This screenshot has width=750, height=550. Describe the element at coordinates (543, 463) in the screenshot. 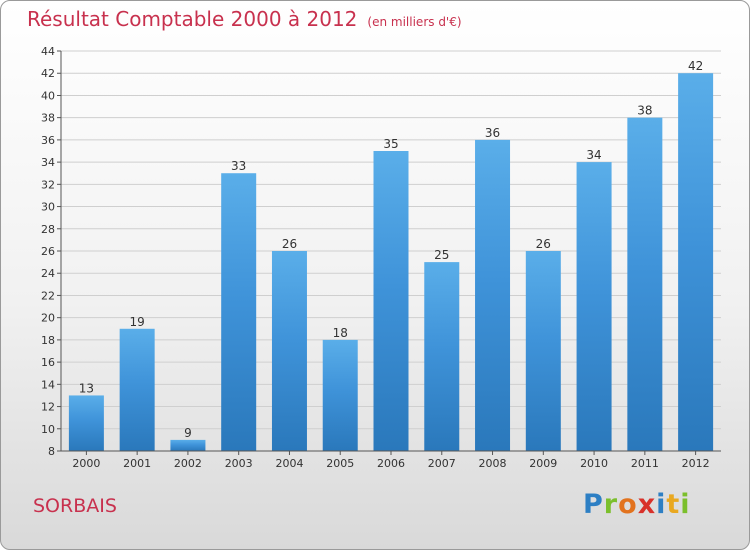

I see `x-tick-label: 2009` at that location.